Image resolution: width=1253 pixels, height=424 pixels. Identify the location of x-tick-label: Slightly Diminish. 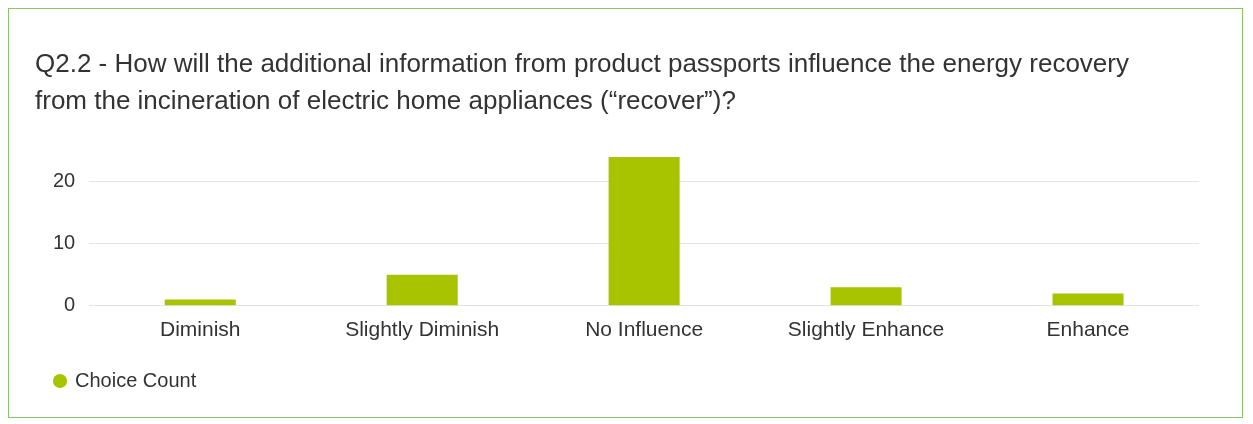
(422, 329).